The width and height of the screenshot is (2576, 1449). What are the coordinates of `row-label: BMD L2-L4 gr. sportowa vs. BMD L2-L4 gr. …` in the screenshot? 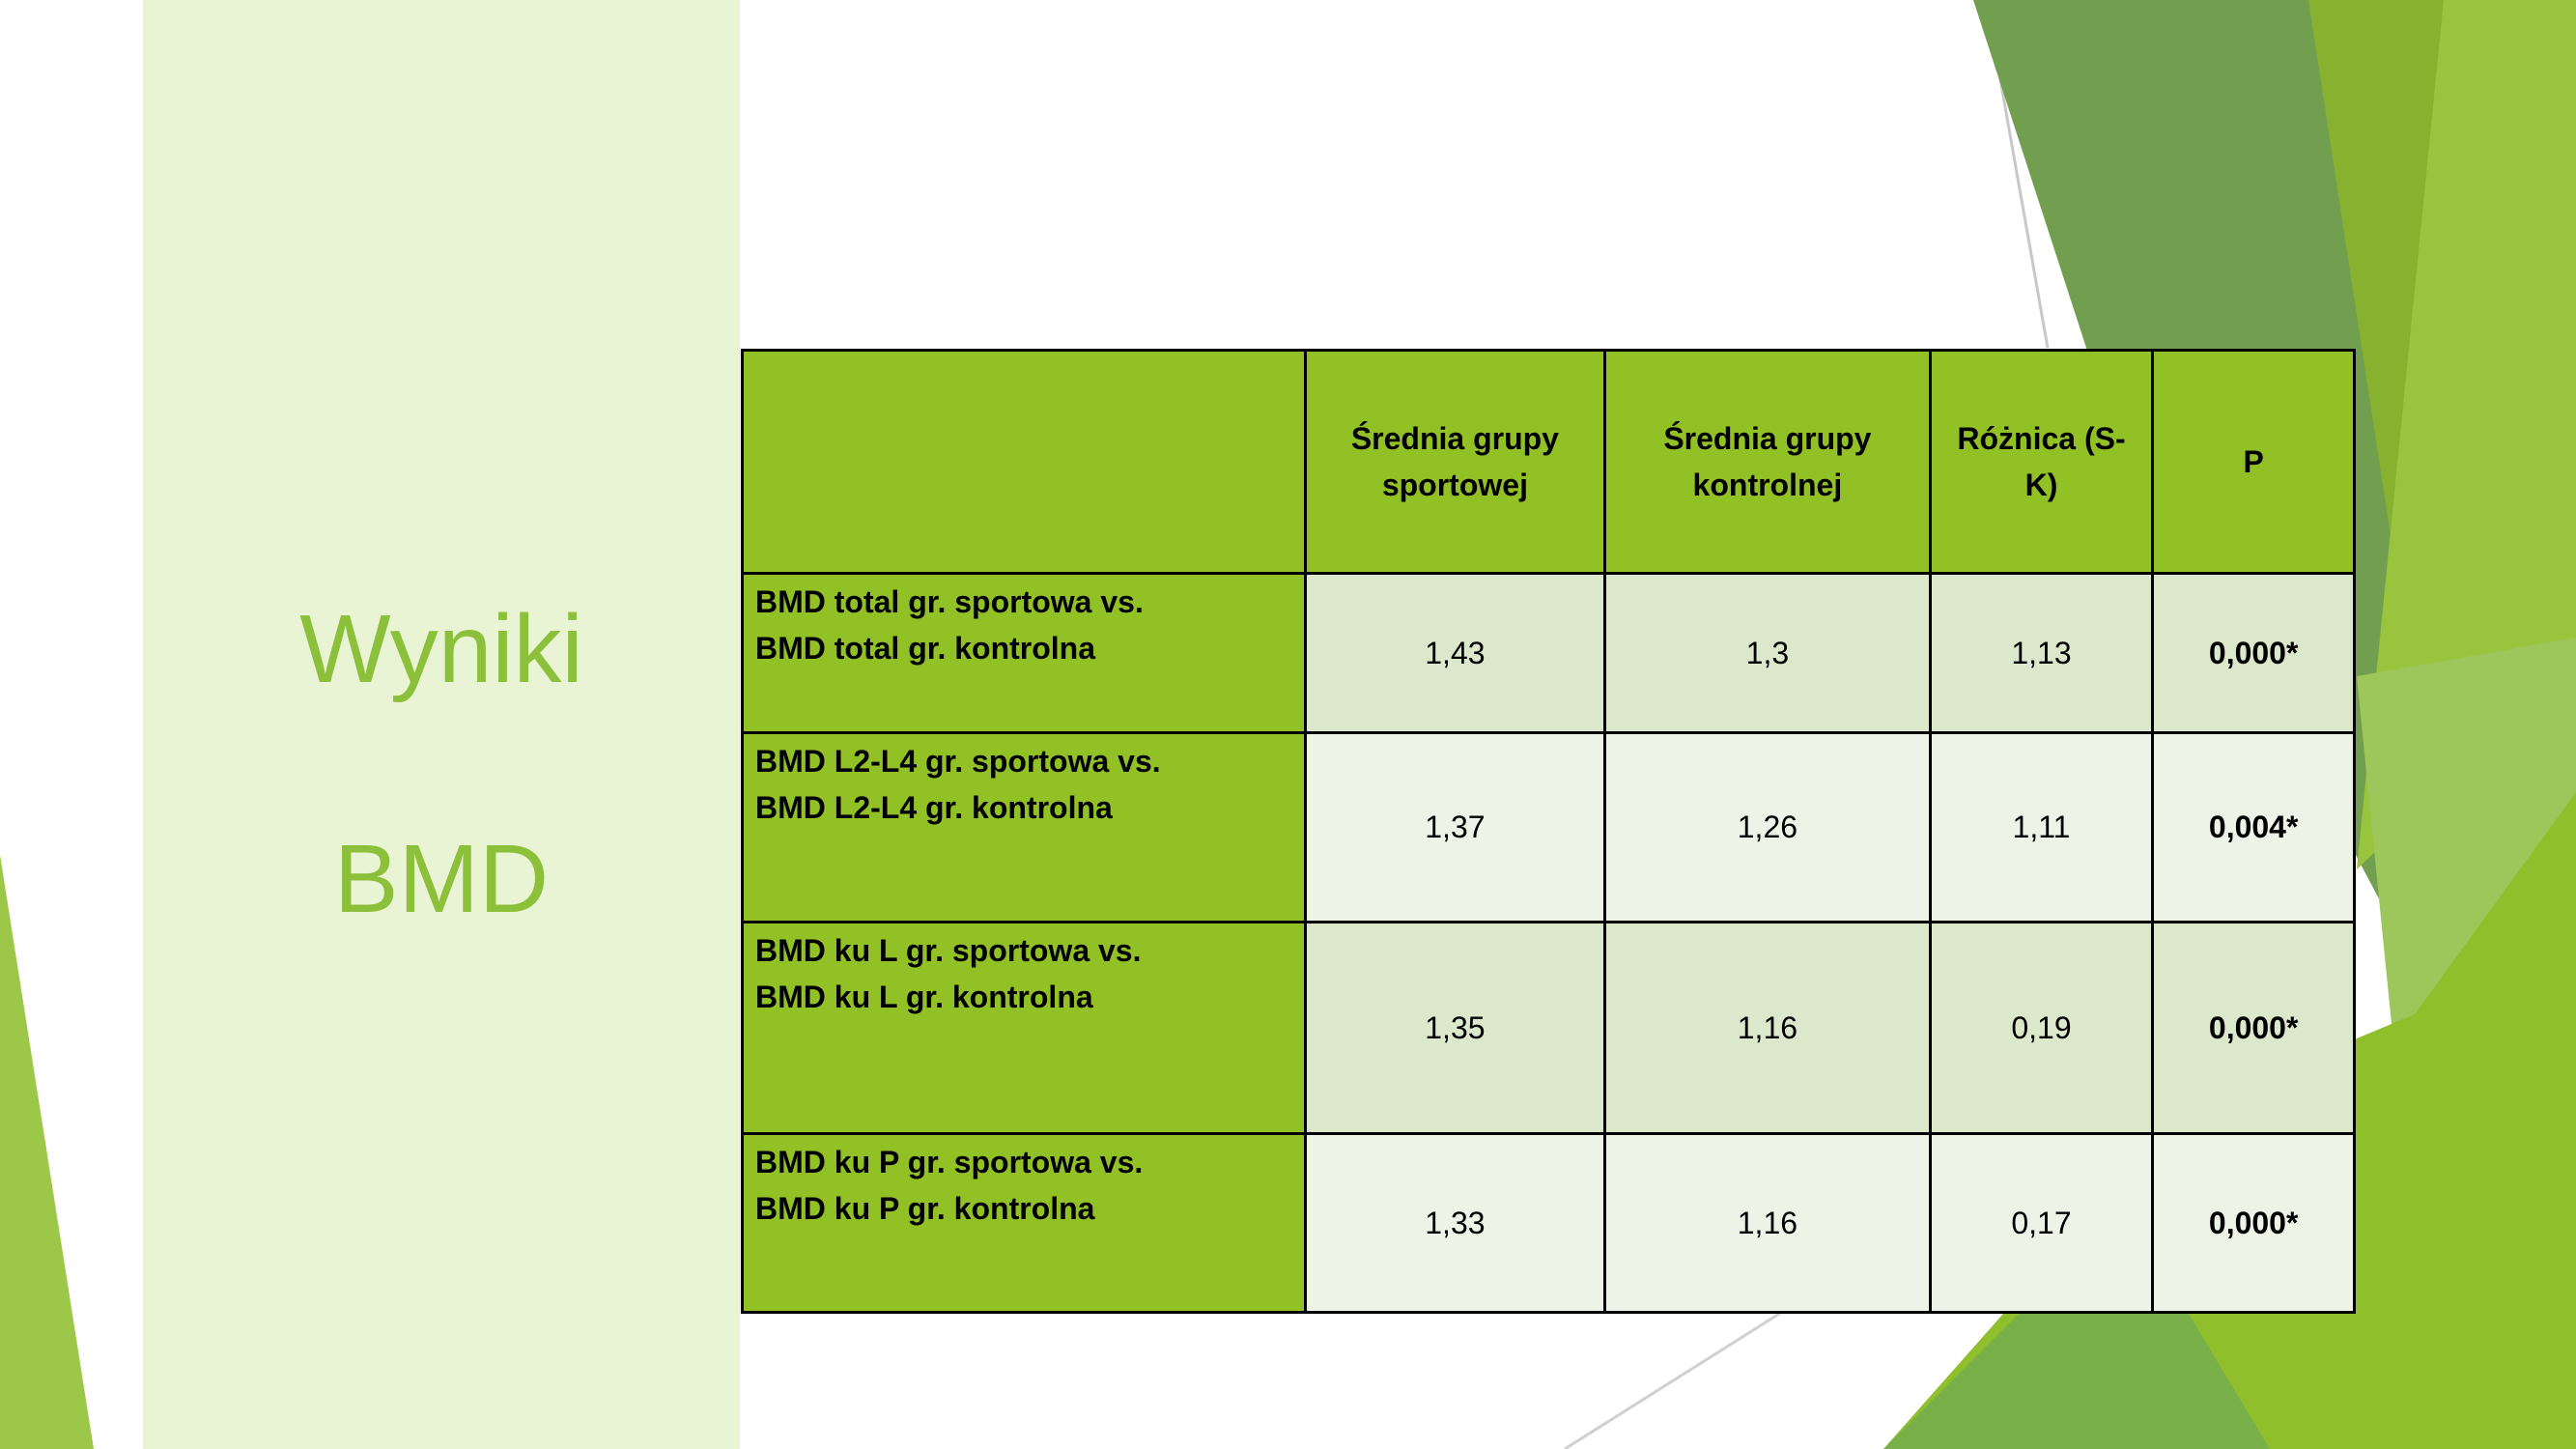 It's located at (1024, 827).